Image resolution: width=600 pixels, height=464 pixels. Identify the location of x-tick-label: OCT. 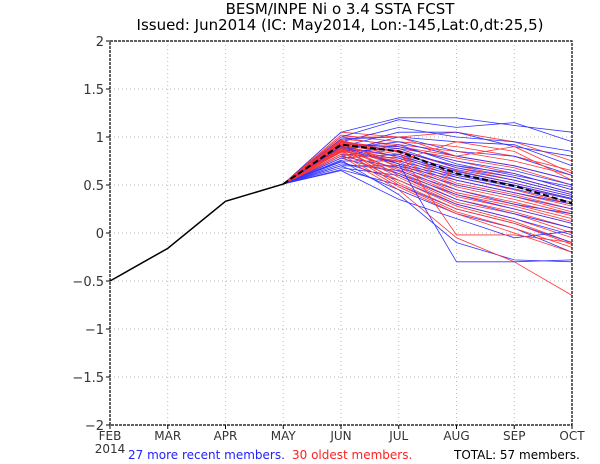
(572, 436).